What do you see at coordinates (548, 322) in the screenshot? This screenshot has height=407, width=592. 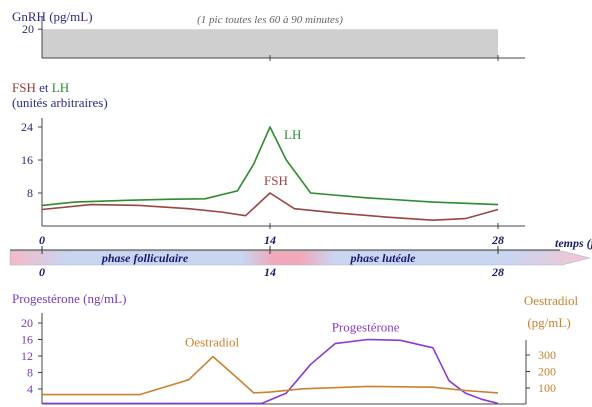 I see `oestradiol-axis-title-line2: (pg/mL)` at bounding box center [548, 322].